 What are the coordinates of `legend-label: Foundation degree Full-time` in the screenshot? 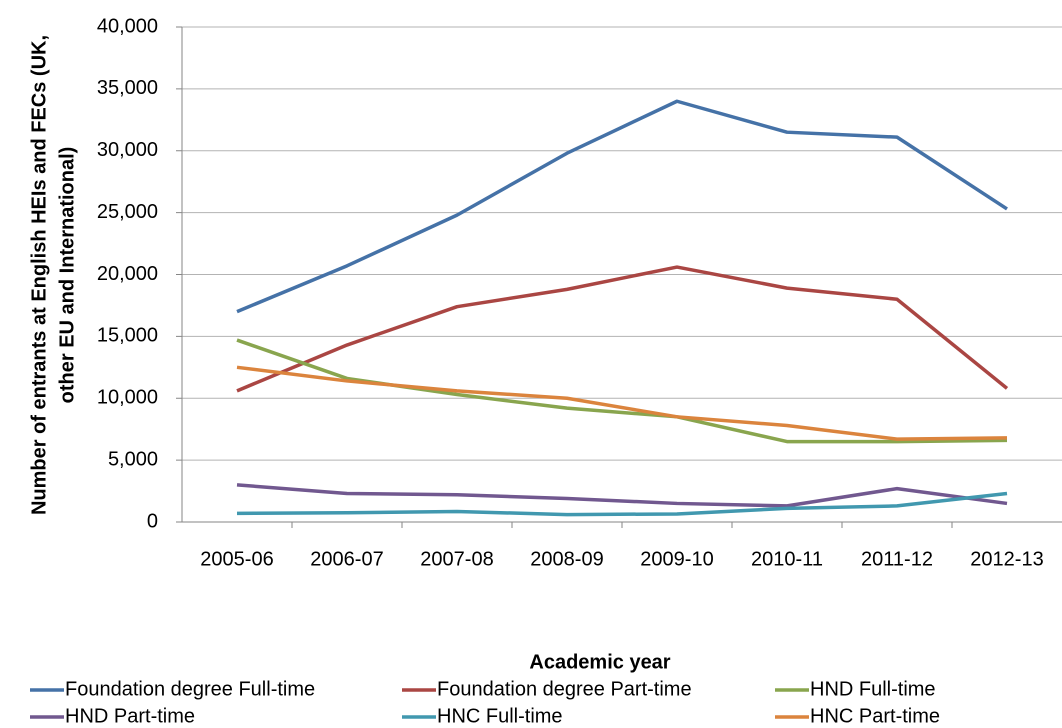 It's located at (190, 689).